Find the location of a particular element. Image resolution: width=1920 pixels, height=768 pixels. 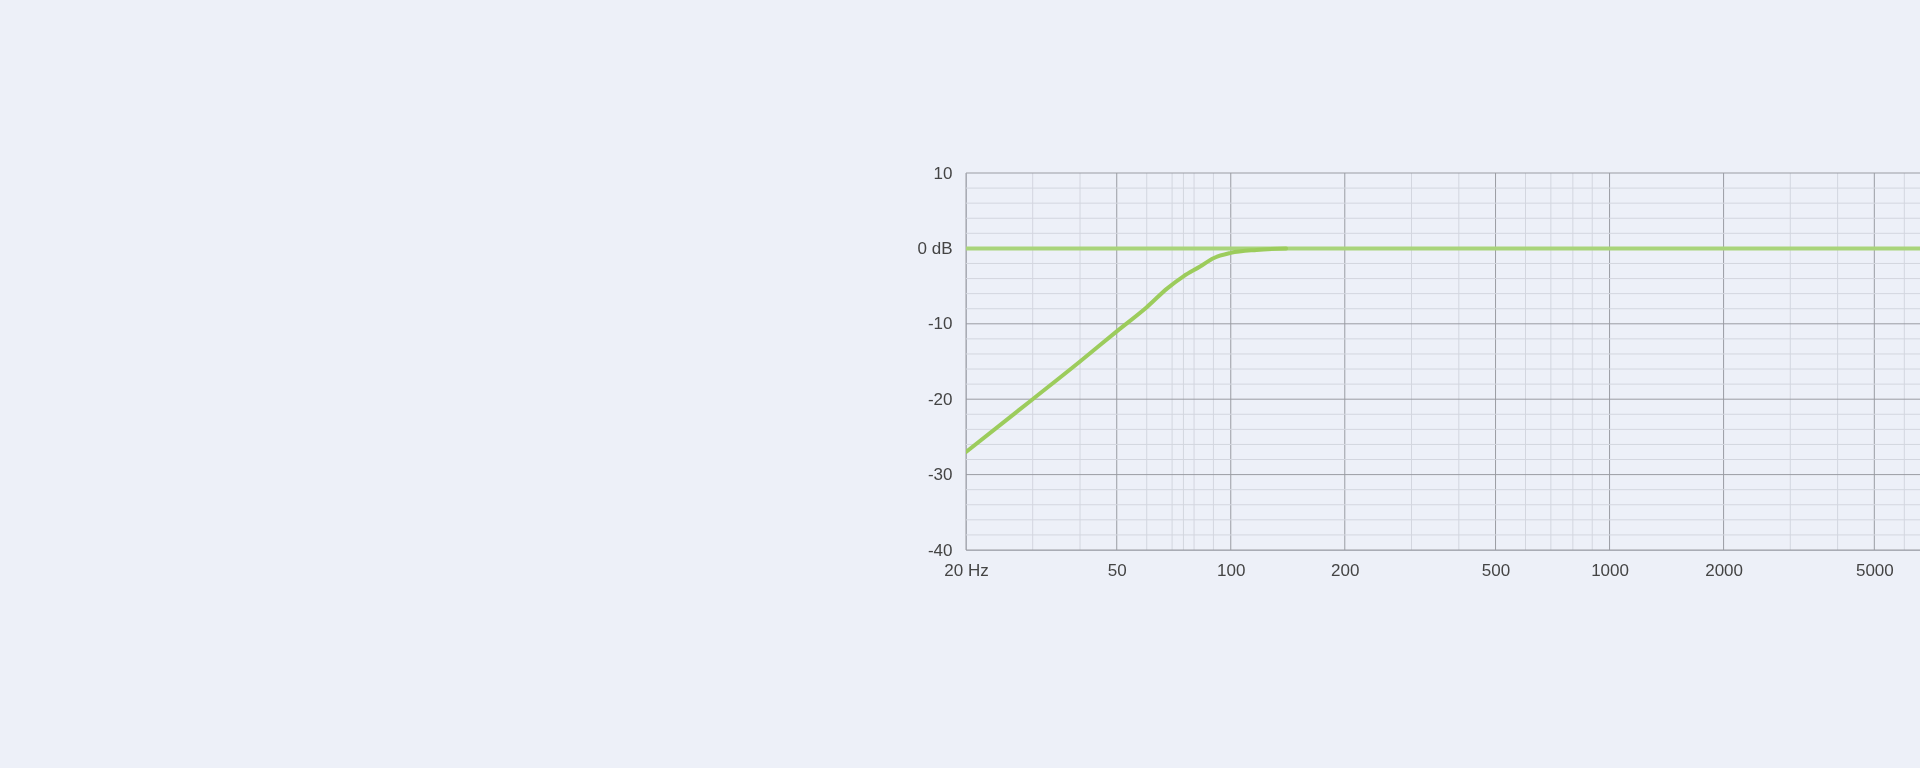

x-tick-label: 2000 is located at coordinates (1724, 570).